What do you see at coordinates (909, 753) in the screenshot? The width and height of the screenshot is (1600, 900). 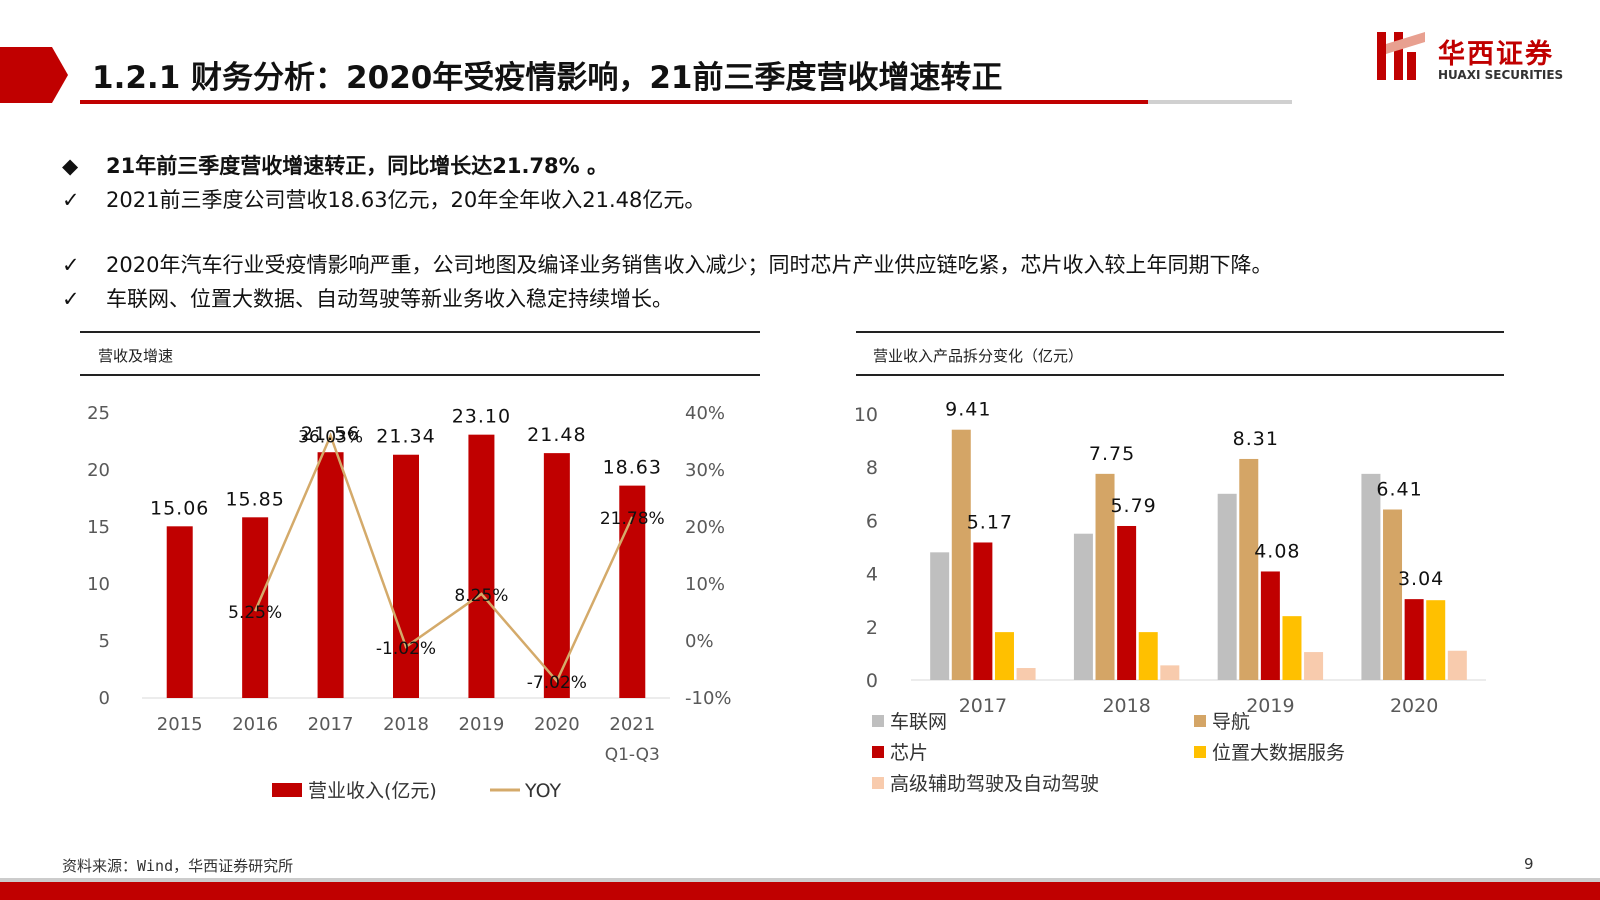 I see `legend-label: 芯片` at bounding box center [909, 753].